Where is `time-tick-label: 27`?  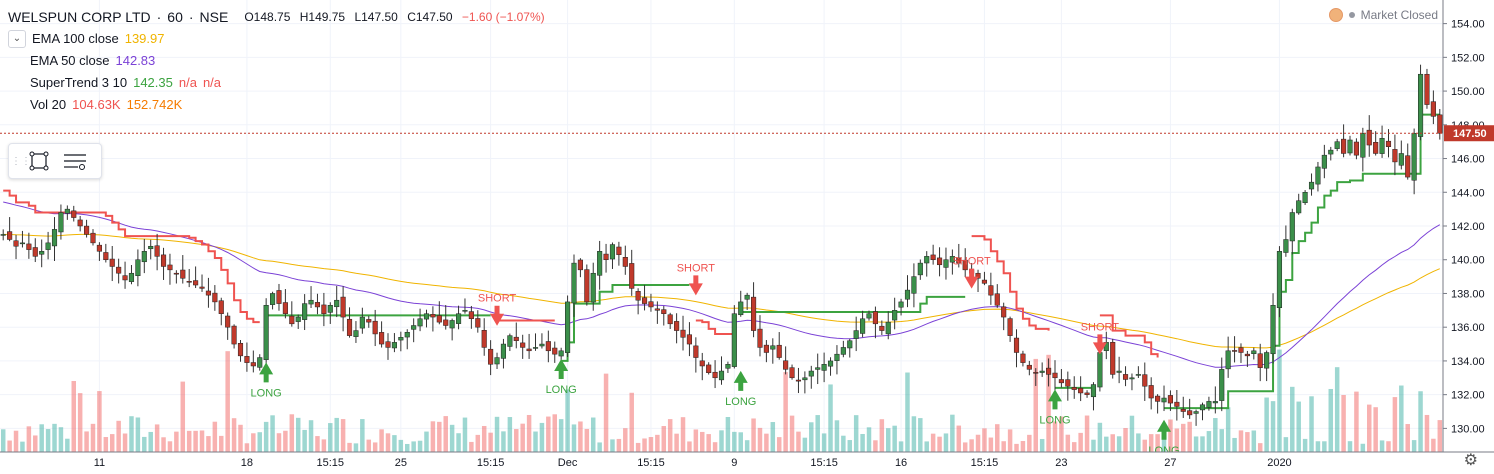
time-tick-label: 27 is located at coordinates (1170, 463).